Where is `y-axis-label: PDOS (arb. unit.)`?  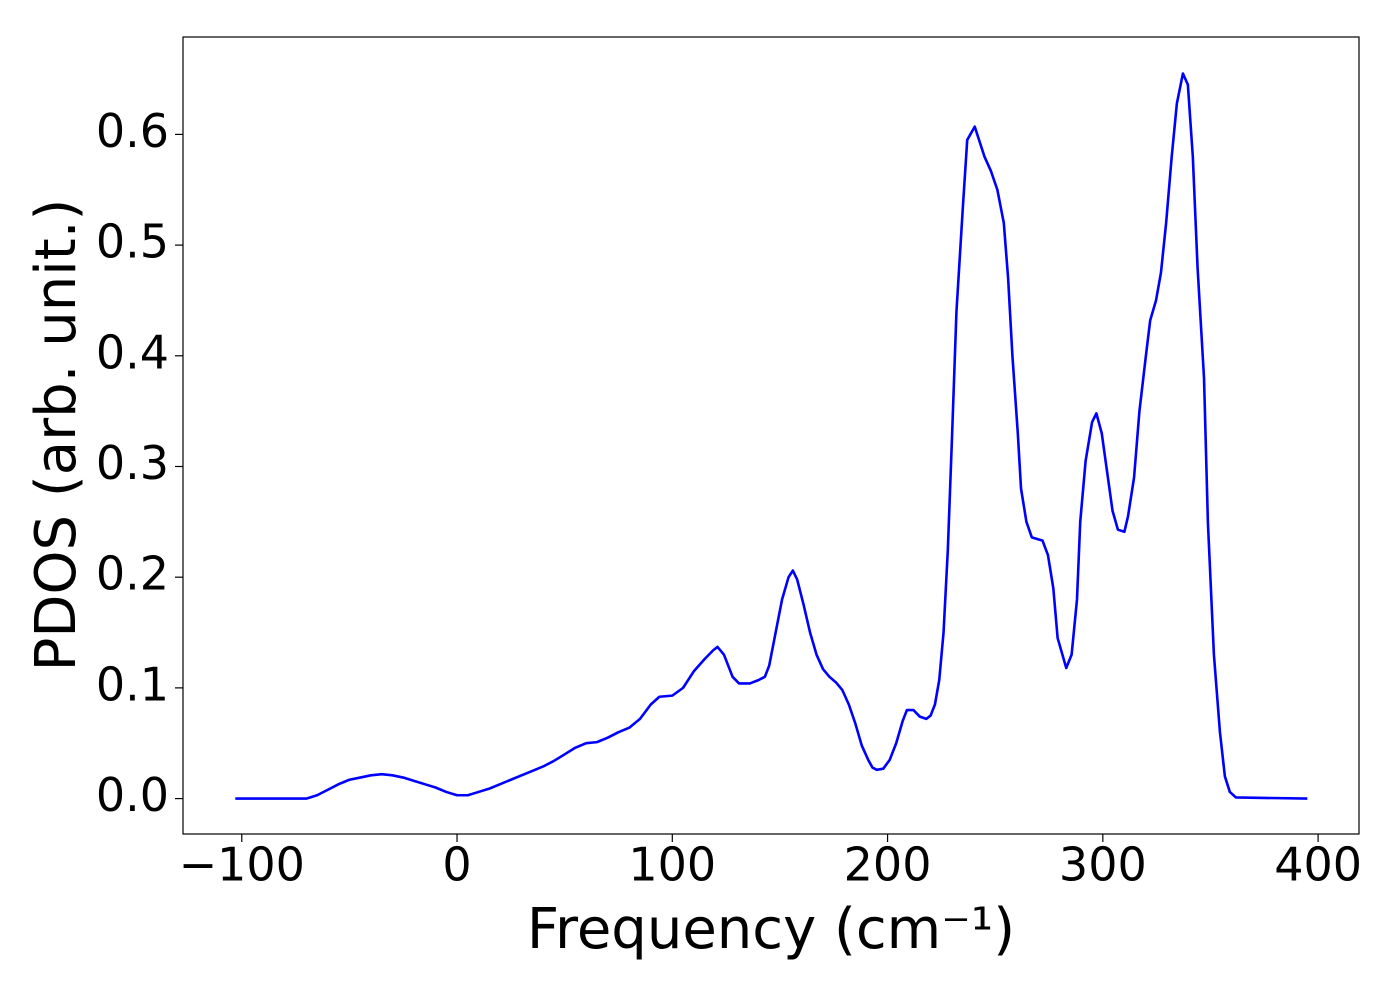 y-axis-label: PDOS (arb. unit.) is located at coordinates (56, 435).